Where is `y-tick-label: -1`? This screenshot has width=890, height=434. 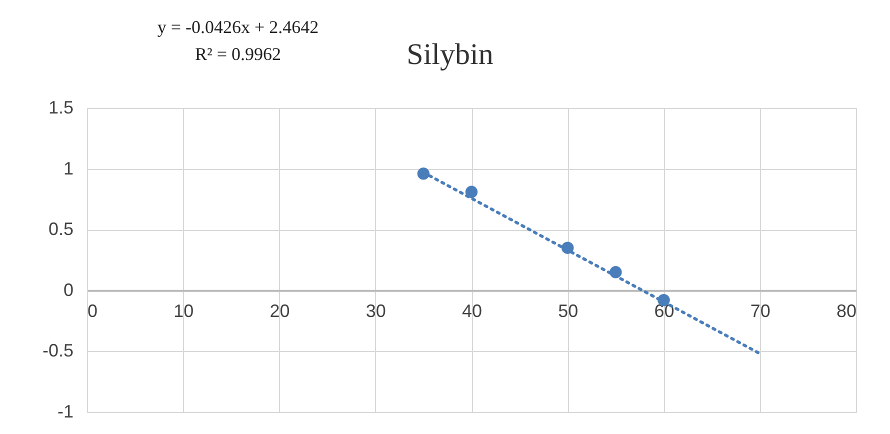
y-tick-label: -1 is located at coordinates (65, 412).